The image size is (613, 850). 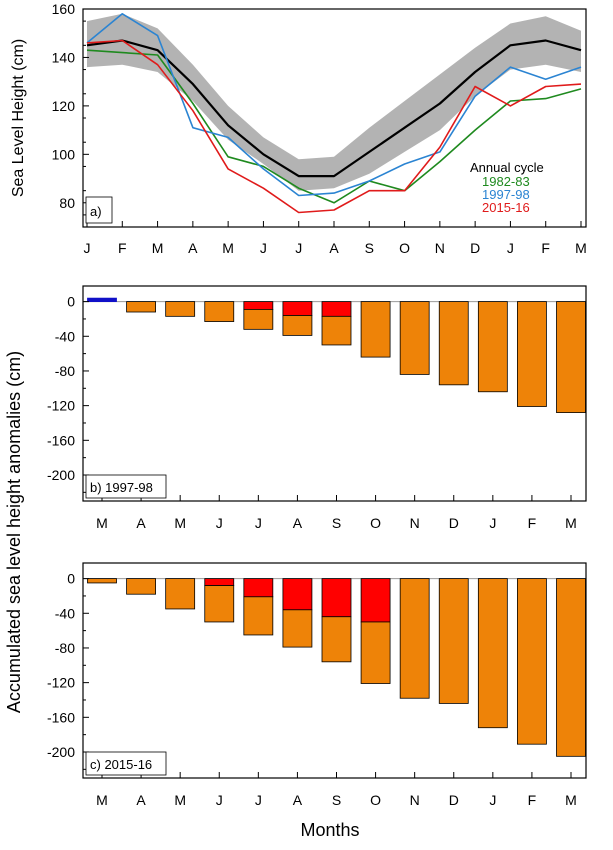 What do you see at coordinates (121, 764) in the screenshot?
I see `panel-label: c) 2015-16` at bounding box center [121, 764].